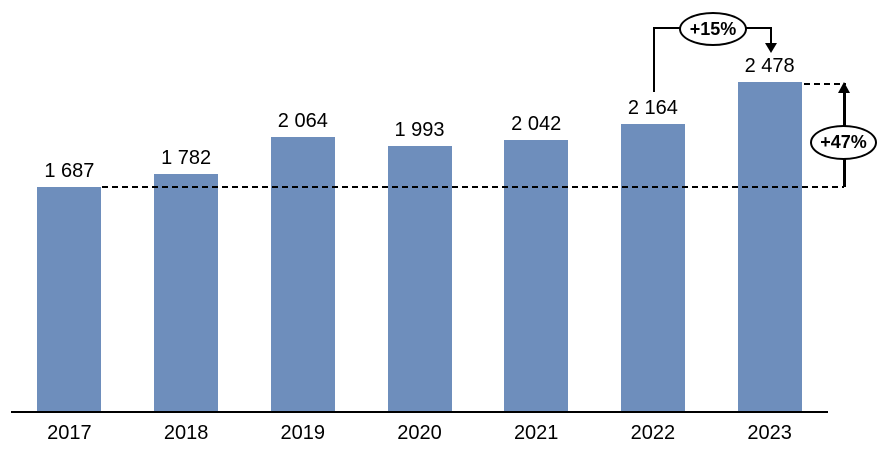  Describe the element at coordinates (186, 292) in the screenshot. I see `bar-2018` at that location.